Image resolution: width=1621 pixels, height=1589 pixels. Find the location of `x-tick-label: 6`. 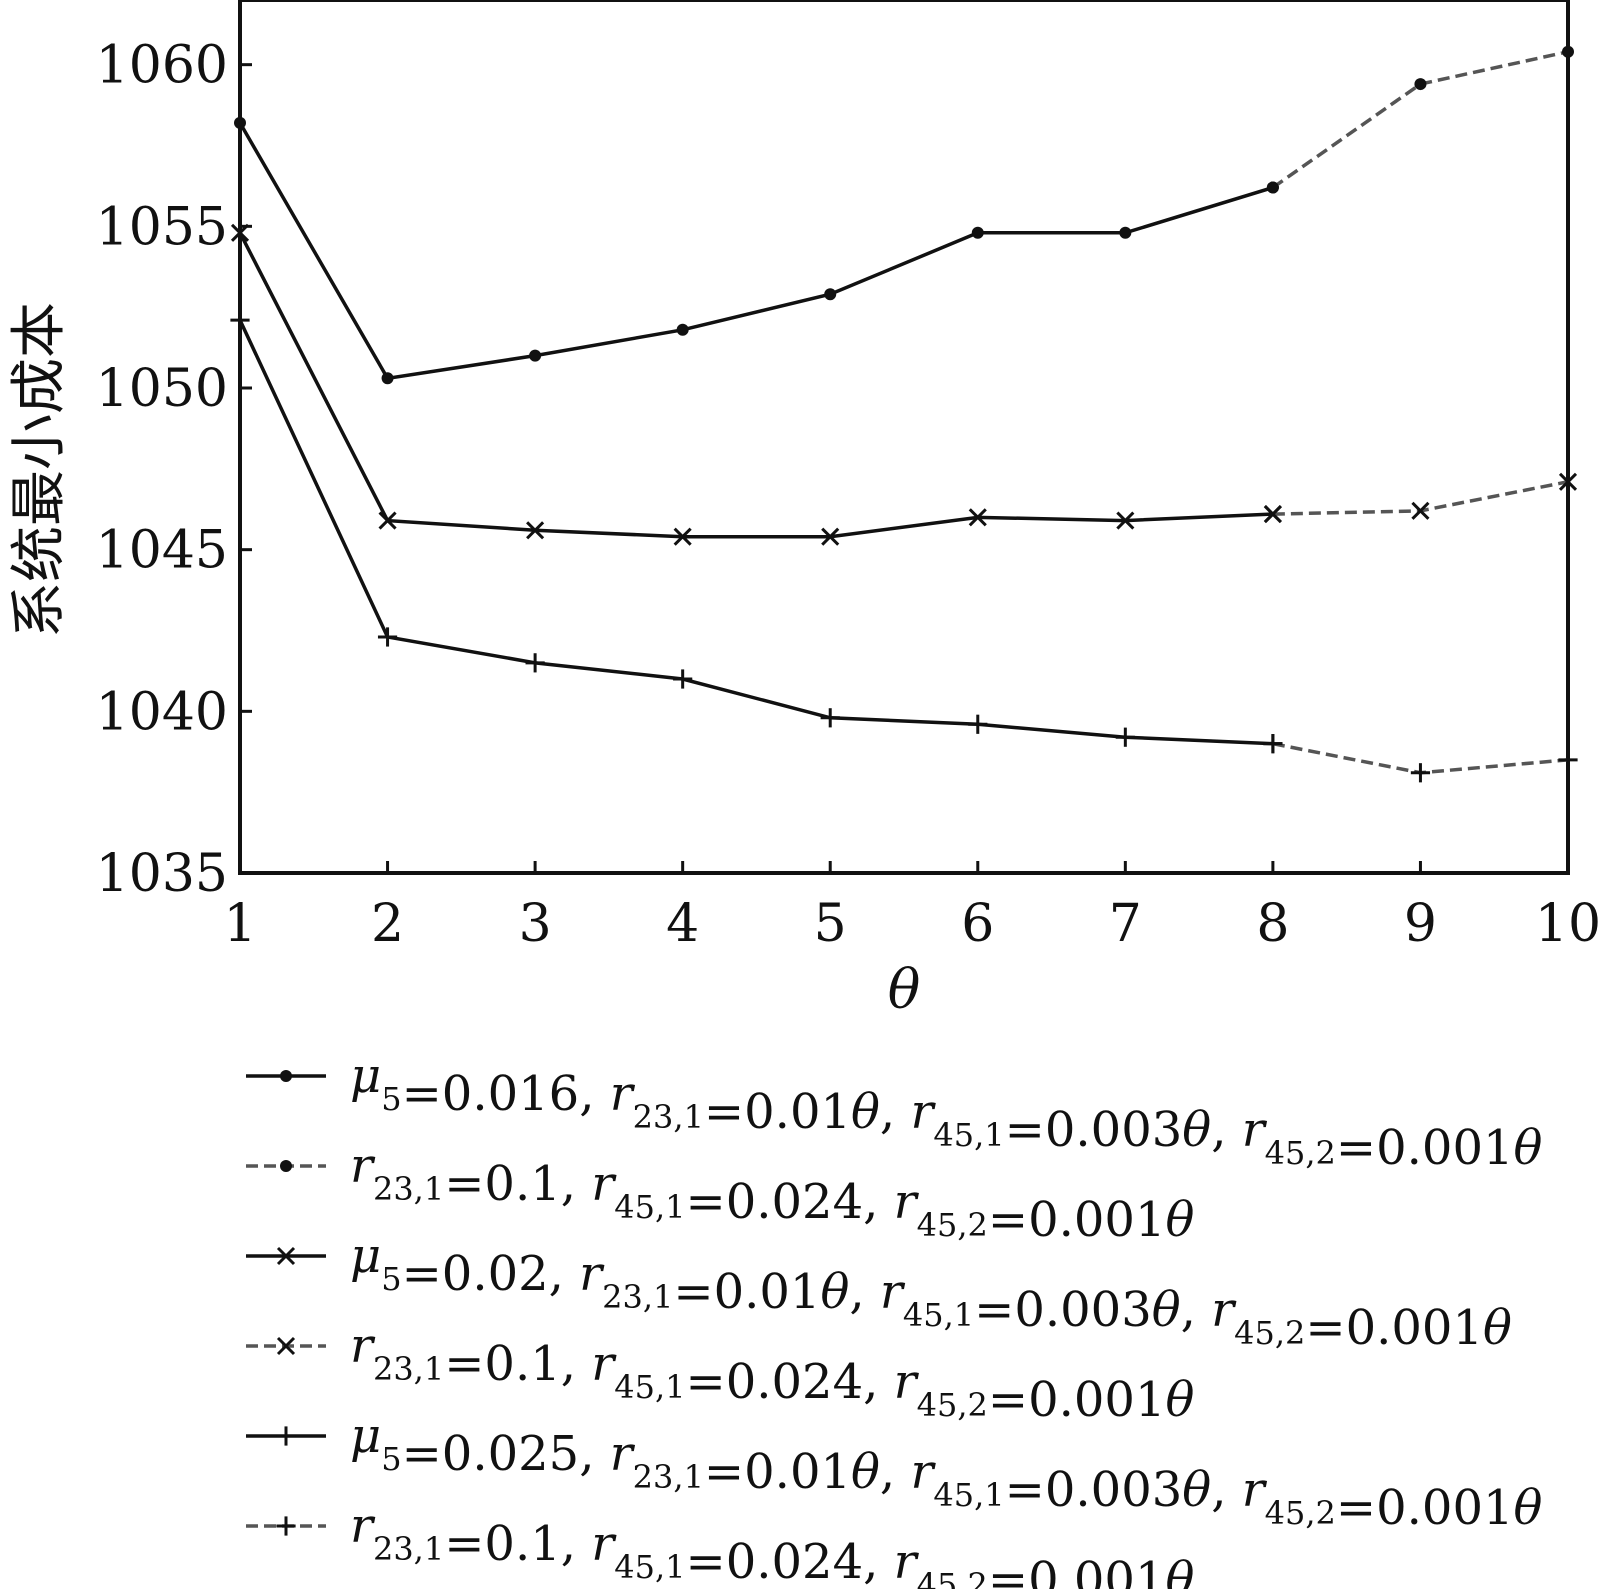

x-tick-label: 6 is located at coordinates (977, 924).